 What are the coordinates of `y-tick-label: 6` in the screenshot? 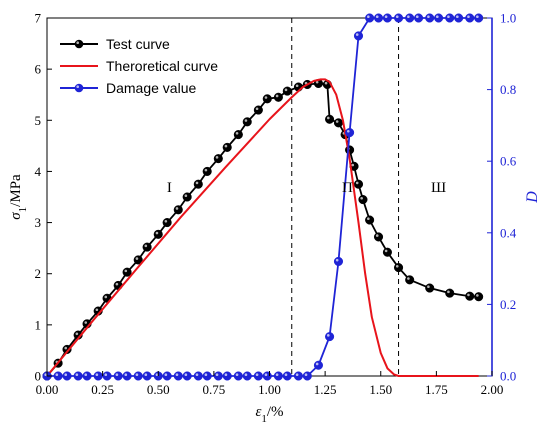 It's located at (38, 69).